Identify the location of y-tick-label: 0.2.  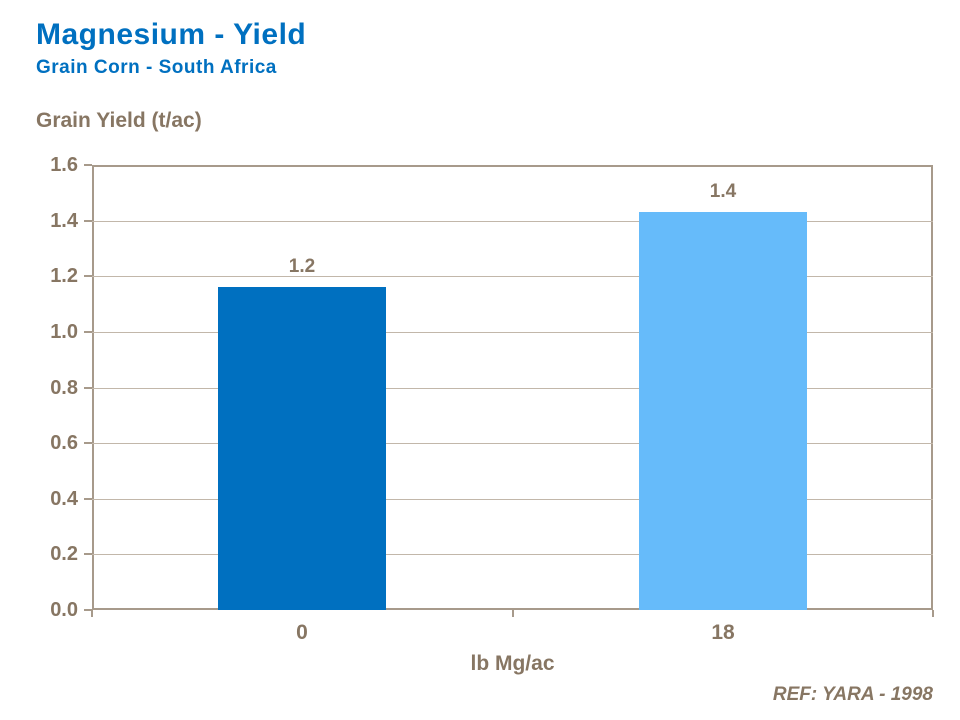
(64, 554).